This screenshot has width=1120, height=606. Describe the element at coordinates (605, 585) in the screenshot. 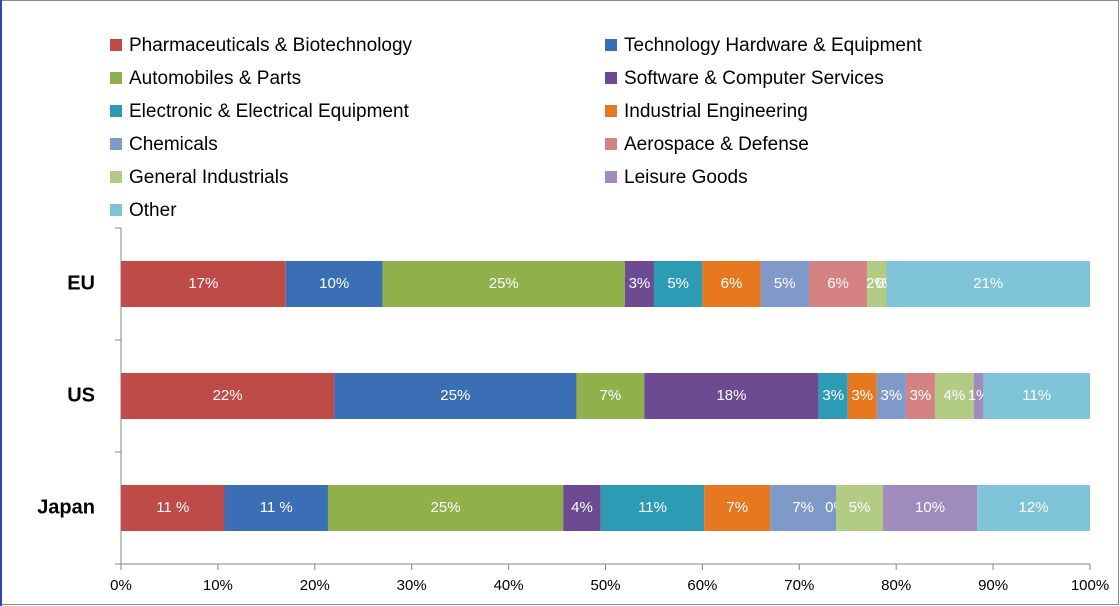

I see `x-tick-label: 50%` at that location.